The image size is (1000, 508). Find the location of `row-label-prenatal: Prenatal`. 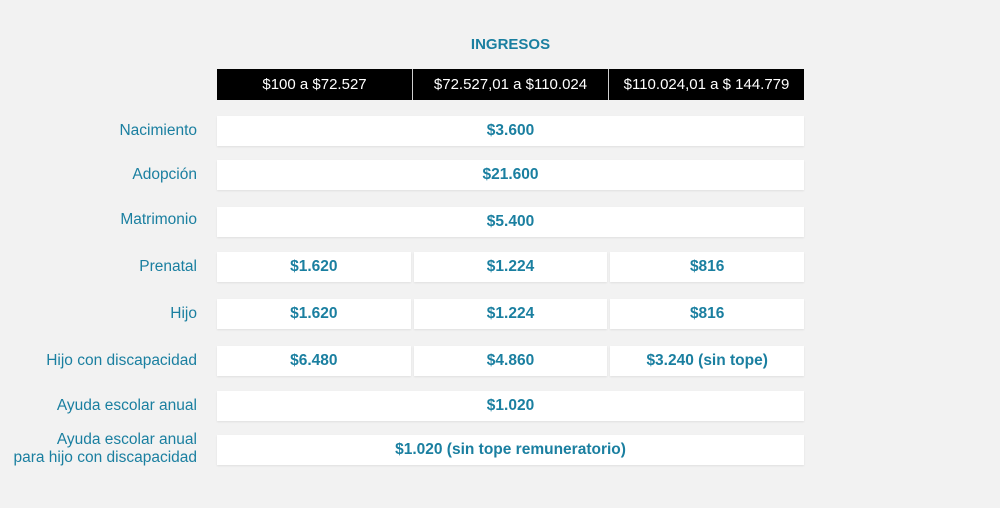

row-label-prenatal: Prenatal is located at coordinates (168, 266).